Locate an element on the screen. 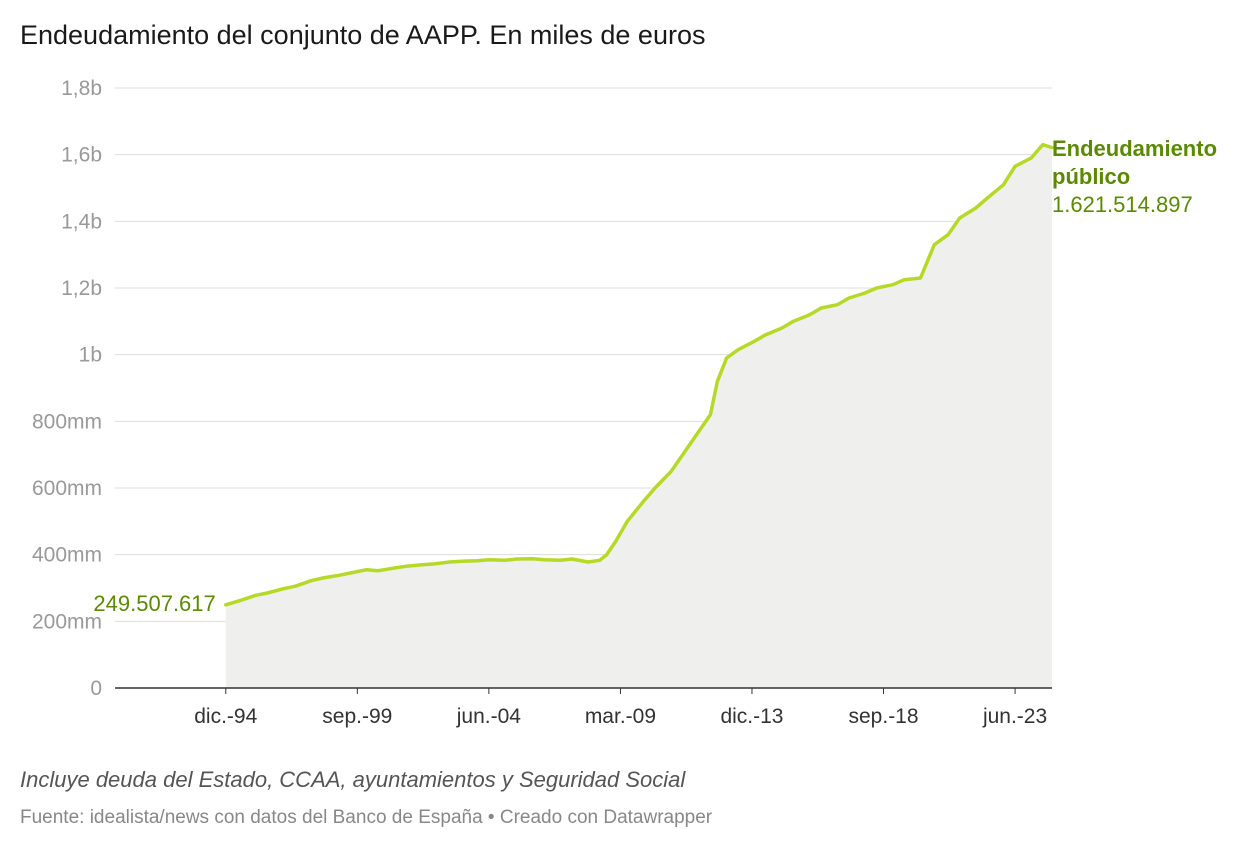 This screenshot has width=1240, height=852. x-tick-label: mar.-09 is located at coordinates (620, 716).